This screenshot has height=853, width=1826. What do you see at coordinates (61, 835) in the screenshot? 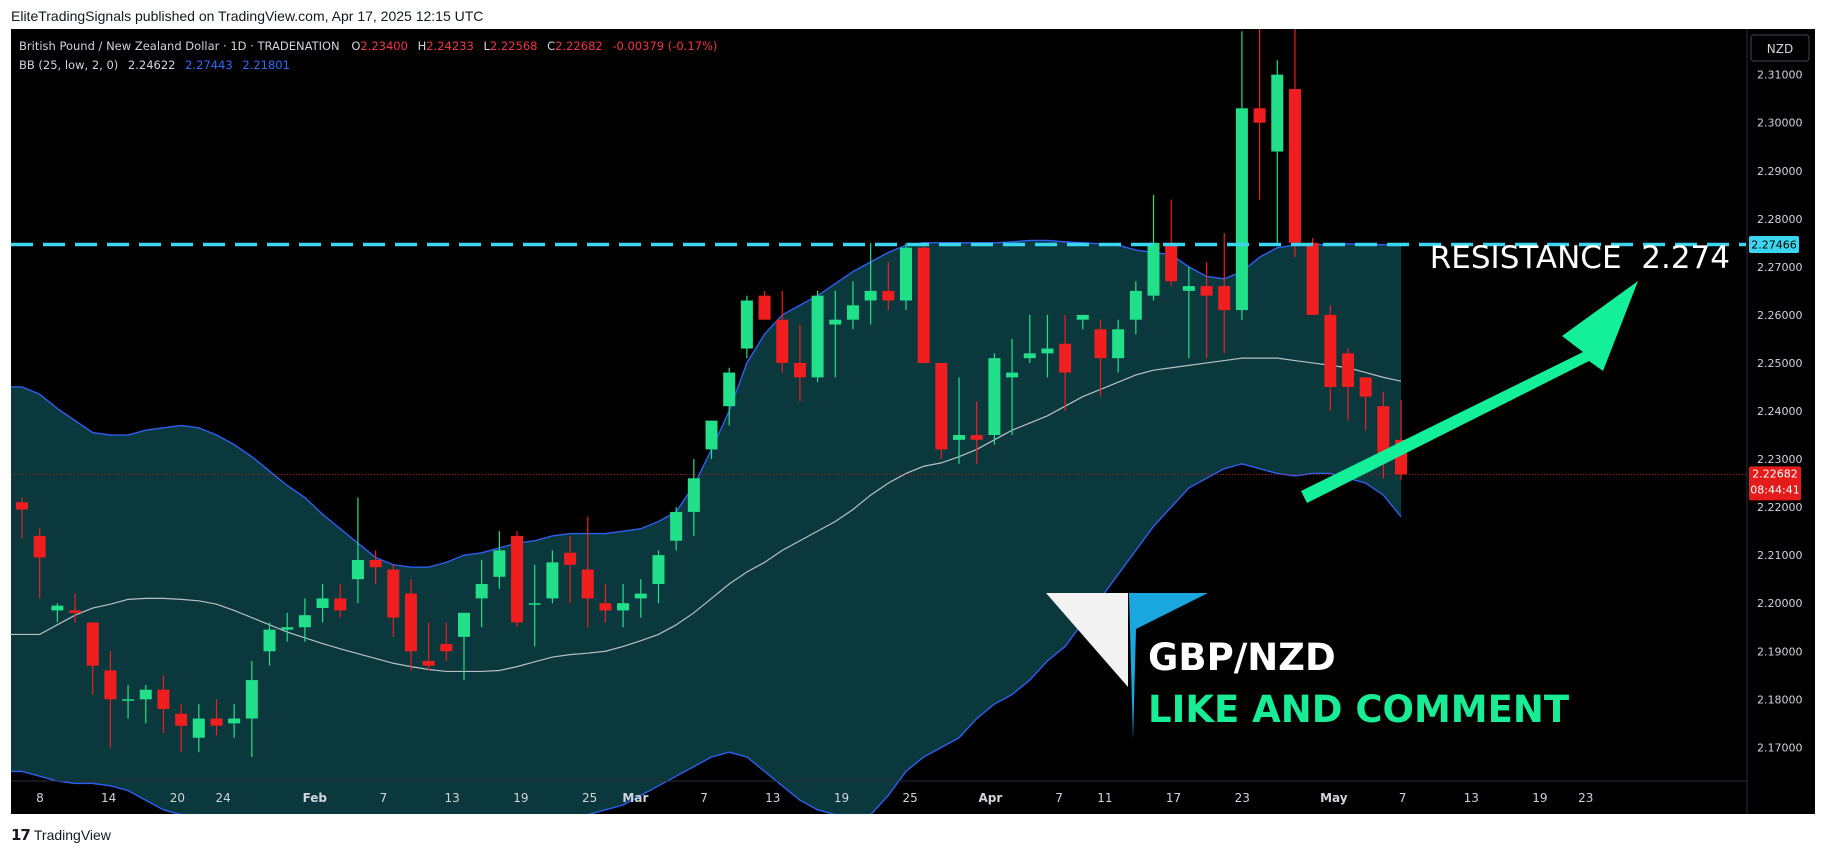
I see `footer: 𝟭𝟳 TradingView` at bounding box center [61, 835].